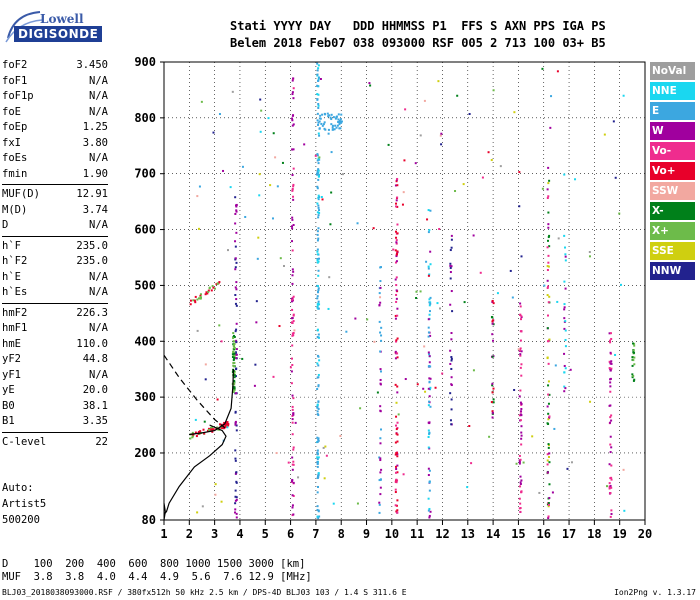  Describe the element at coordinates (214, 534) in the screenshot. I see `x-tick-label: 3` at that location.